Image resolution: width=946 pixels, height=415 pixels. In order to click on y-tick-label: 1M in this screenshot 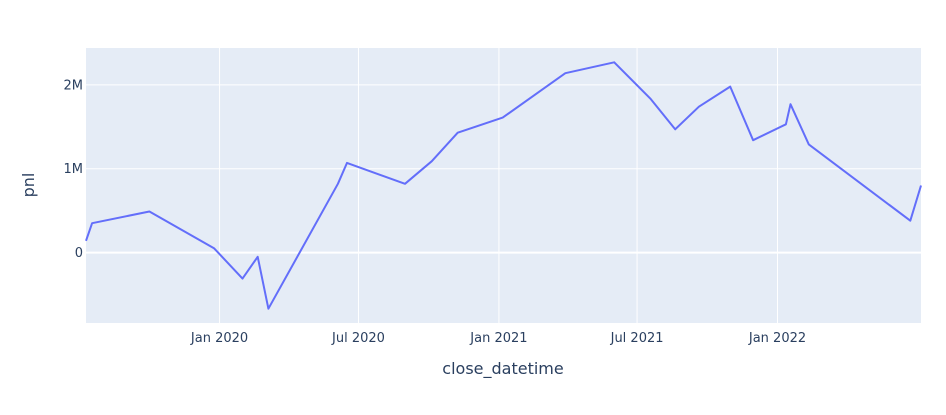, I will do `click(74, 169)`.